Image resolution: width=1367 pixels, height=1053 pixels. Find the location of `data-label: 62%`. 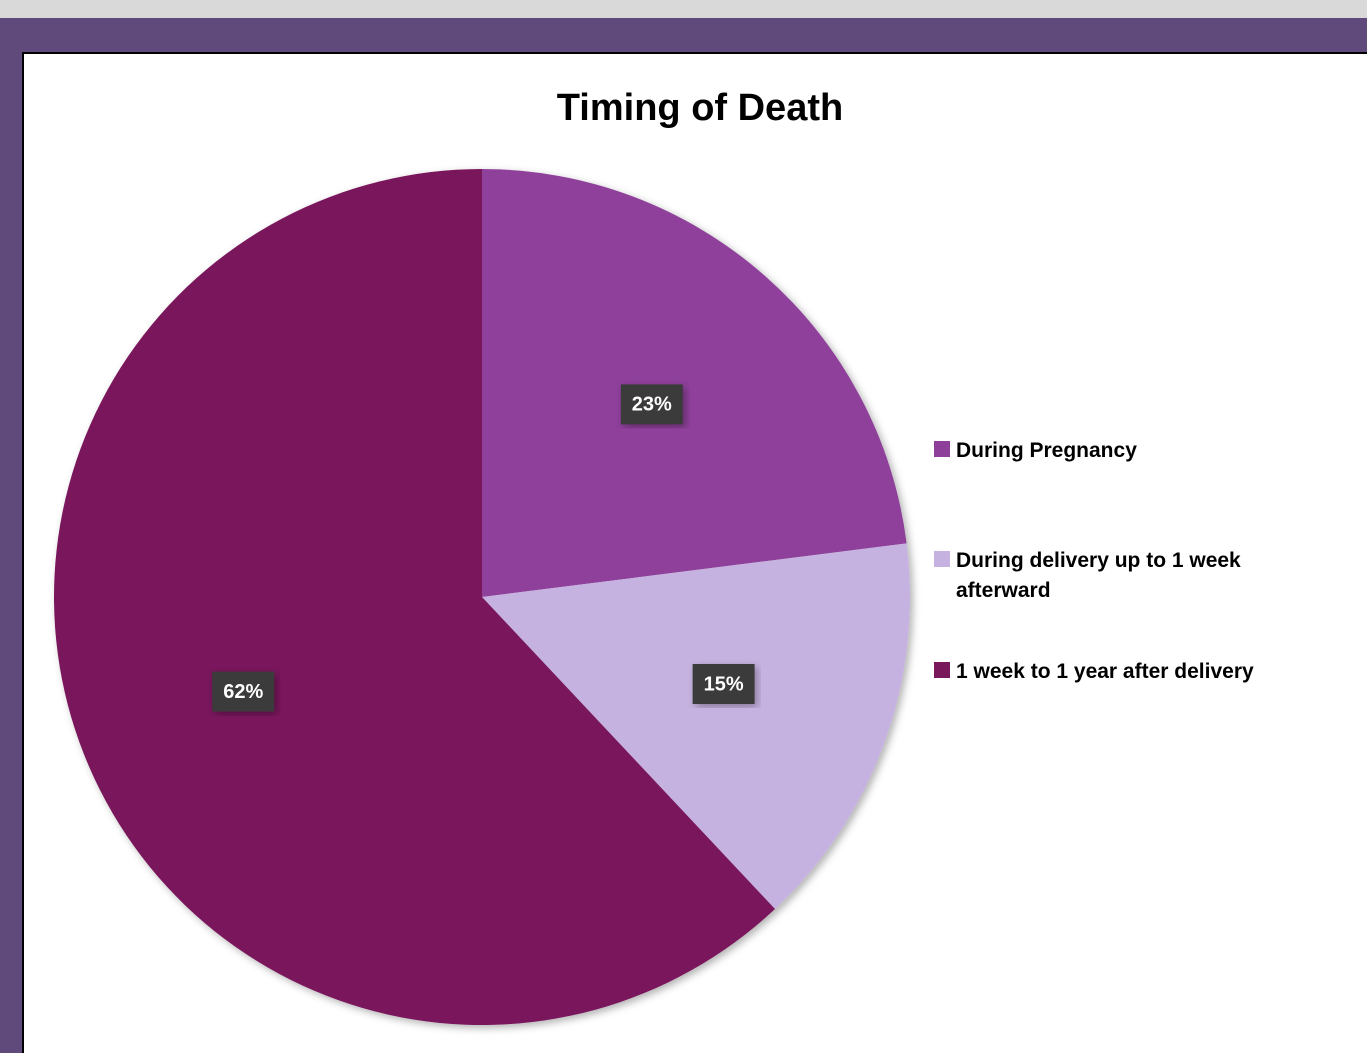

data-label: 62% is located at coordinates (243, 692).